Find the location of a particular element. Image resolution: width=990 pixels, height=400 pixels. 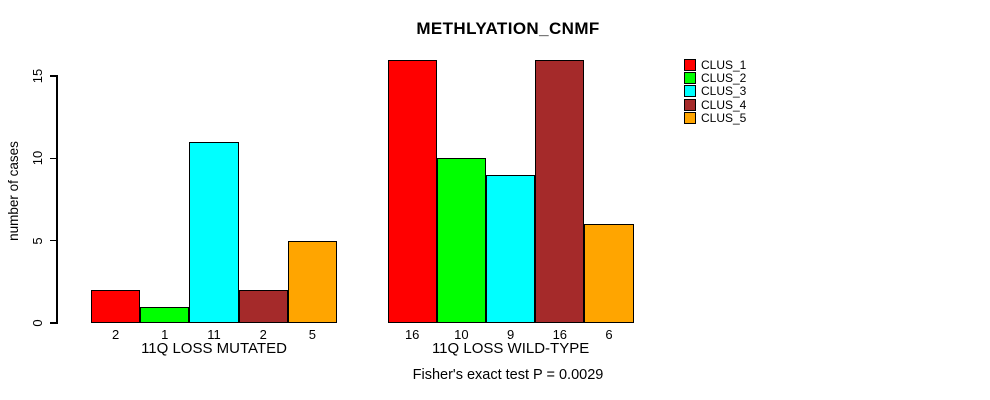

legend-label: CLUS_2 is located at coordinates (724, 78).